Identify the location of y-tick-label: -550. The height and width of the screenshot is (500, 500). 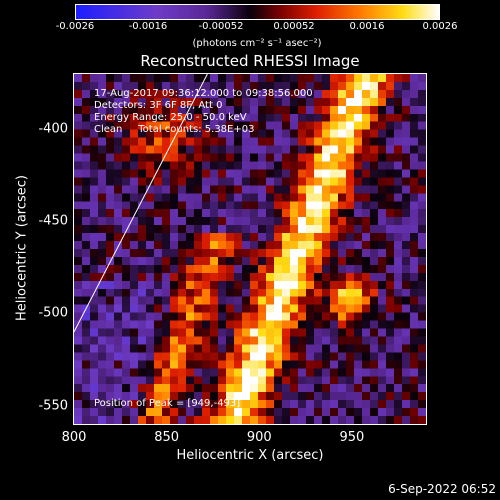
(53, 406).